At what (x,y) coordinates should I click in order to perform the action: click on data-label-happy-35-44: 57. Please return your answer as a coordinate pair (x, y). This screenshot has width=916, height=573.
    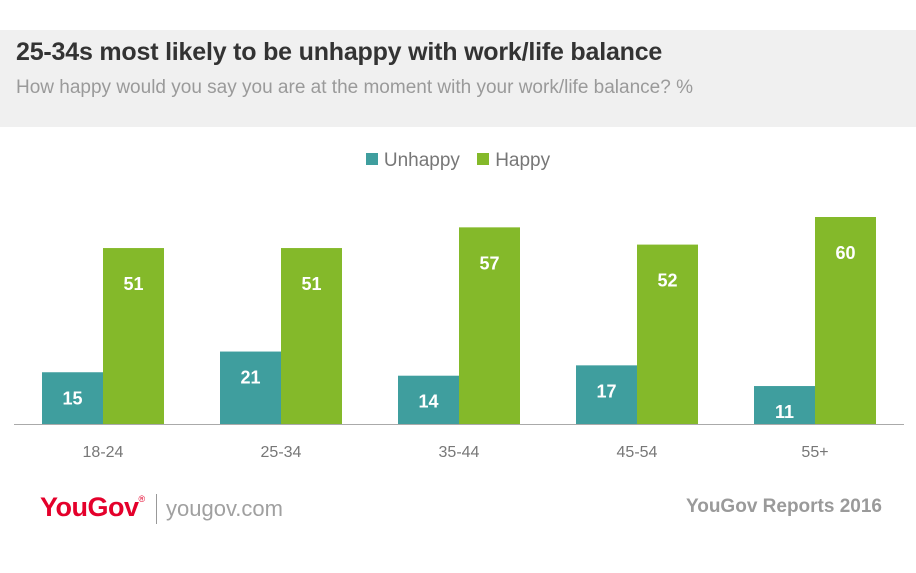
    Looking at the image, I should click on (489, 263).